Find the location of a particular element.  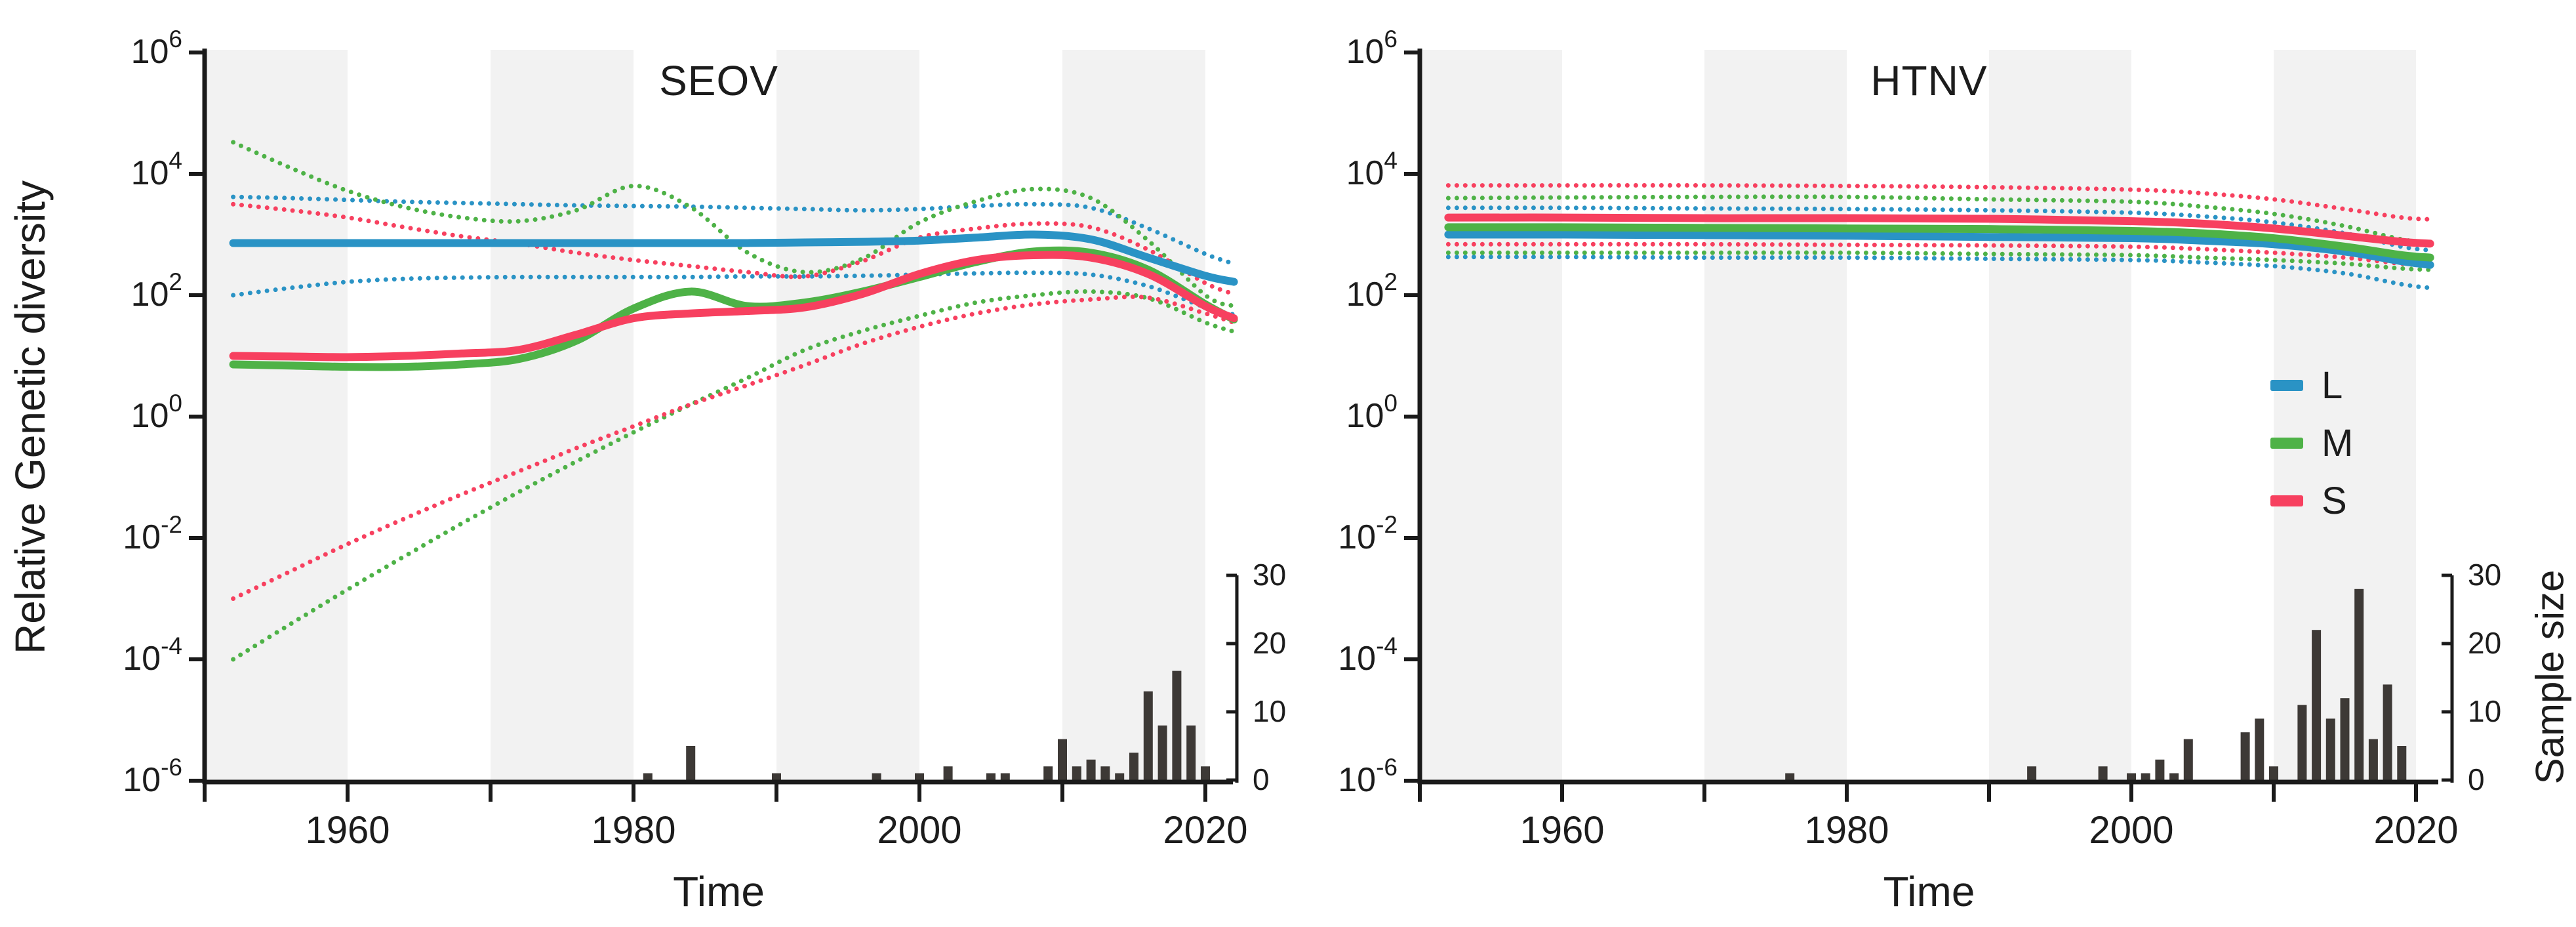

legend-label-L: L is located at coordinates (2332, 385).